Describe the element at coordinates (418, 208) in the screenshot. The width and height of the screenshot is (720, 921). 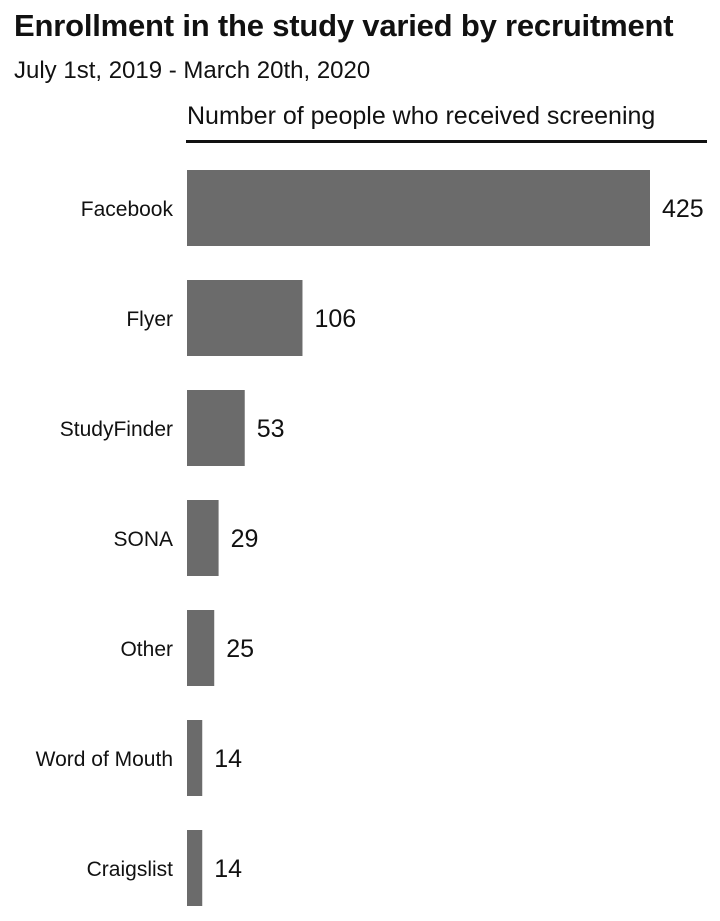
I see `bar-facebook` at that location.